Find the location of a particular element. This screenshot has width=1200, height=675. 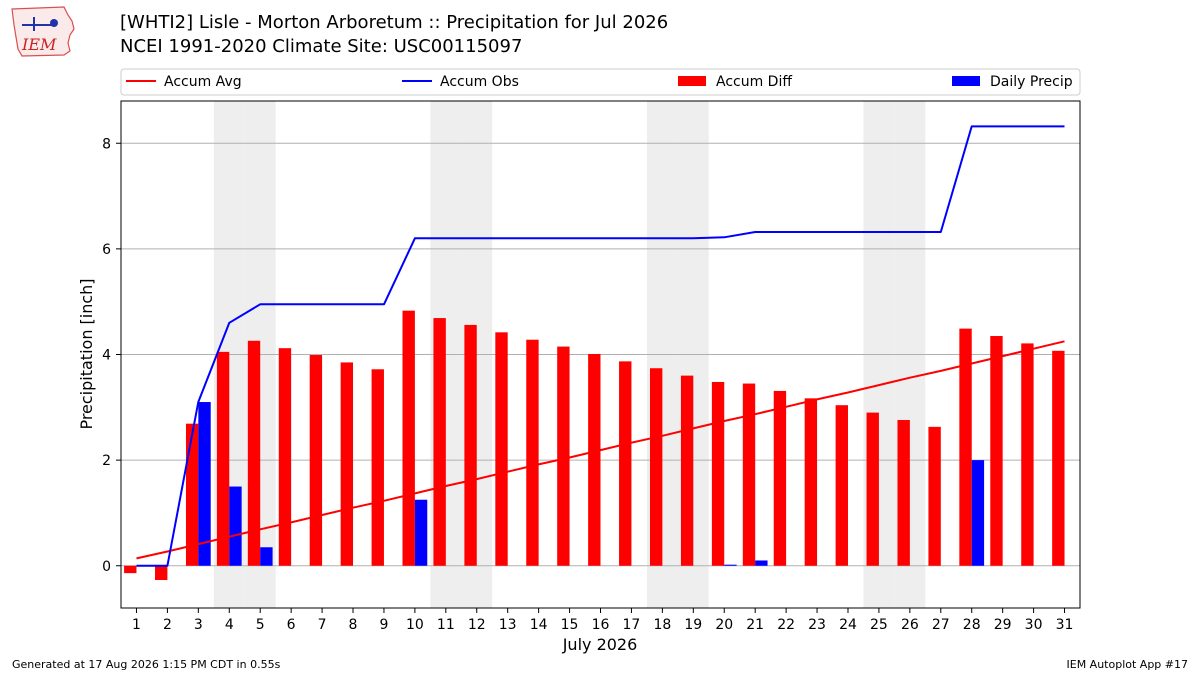

y-tick-label-6: 6 is located at coordinates (106, 250).